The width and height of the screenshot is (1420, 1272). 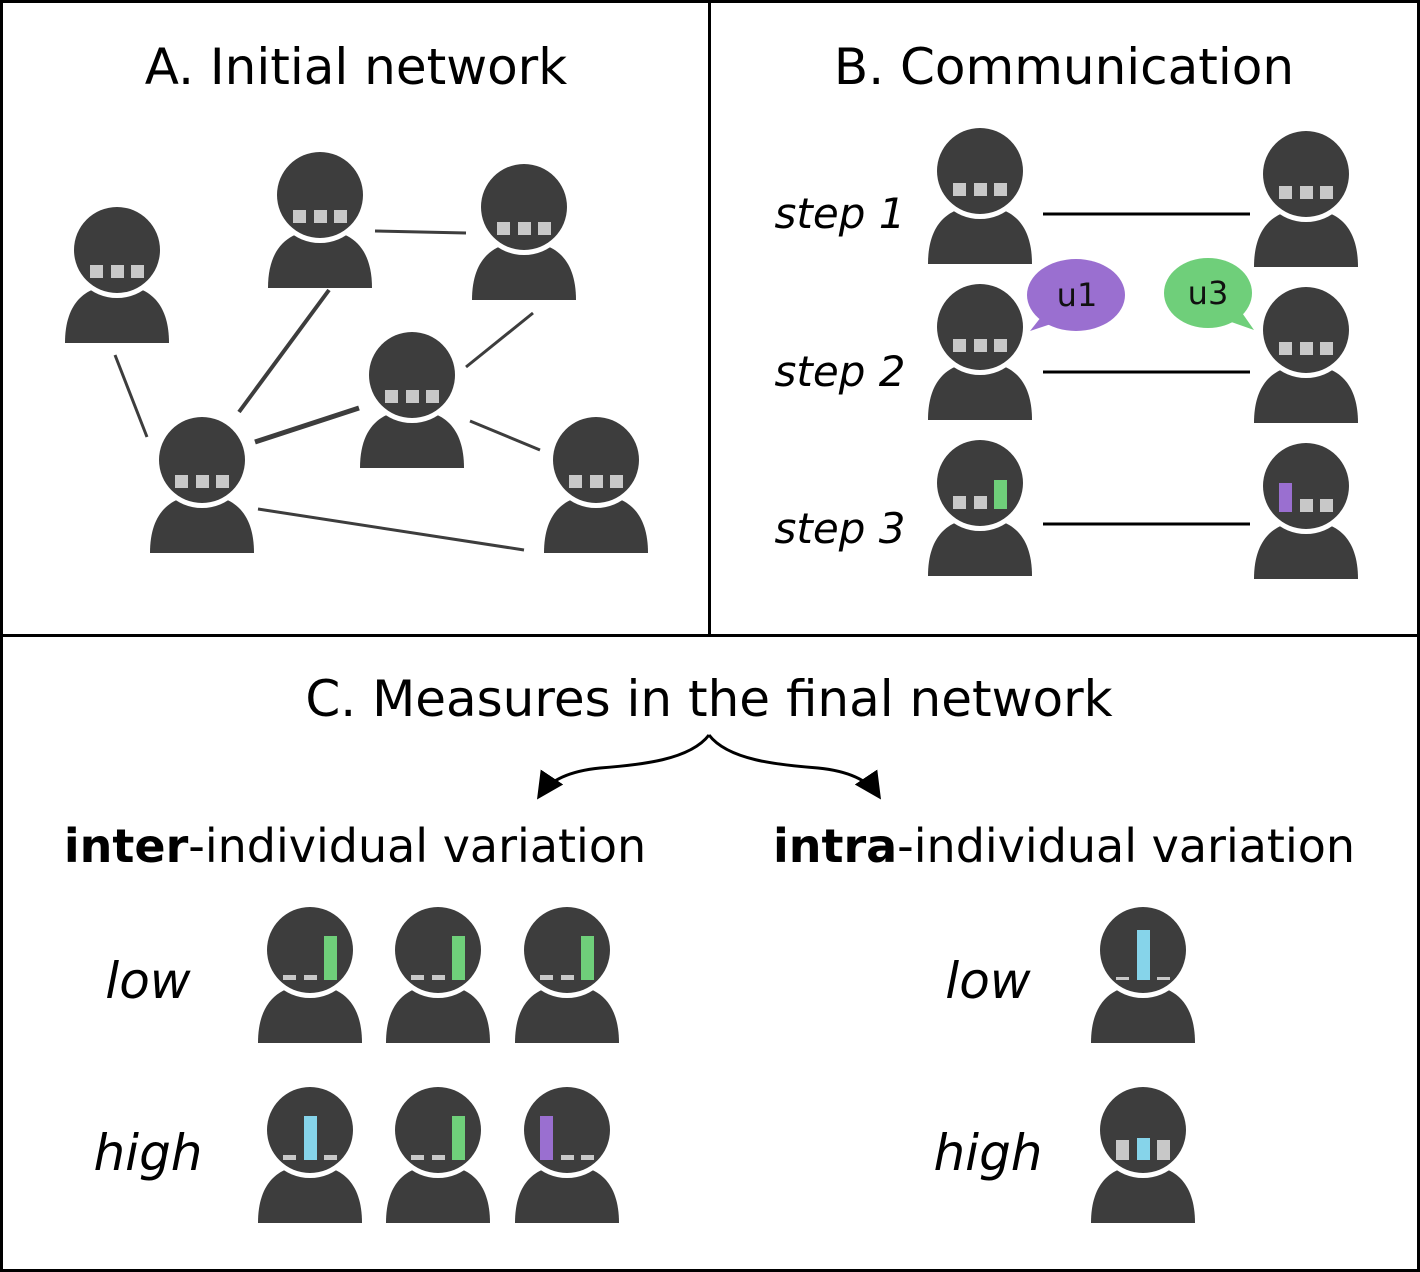 What do you see at coordinates (708, 699) in the screenshot?
I see `panel-c-title: C. Measures in the final network` at bounding box center [708, 699].